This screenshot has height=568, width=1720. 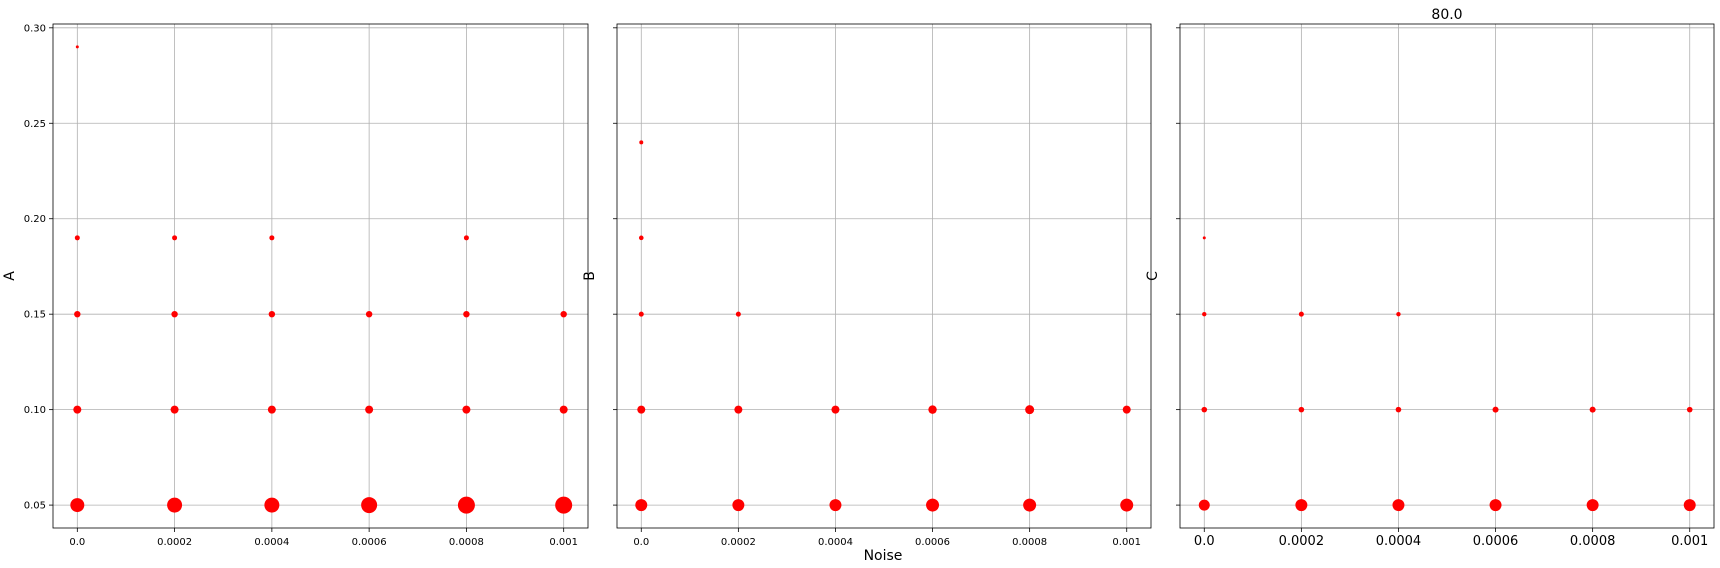 What do you see at coordinates (35, 506) in the screenshot?
I see `y-tick-label: 0.05` at bounding box center [35, 506].